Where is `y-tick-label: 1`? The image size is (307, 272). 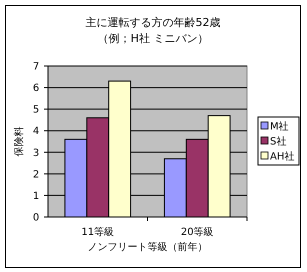
y-tick-label: 1 is located at coordinates (36, 196).